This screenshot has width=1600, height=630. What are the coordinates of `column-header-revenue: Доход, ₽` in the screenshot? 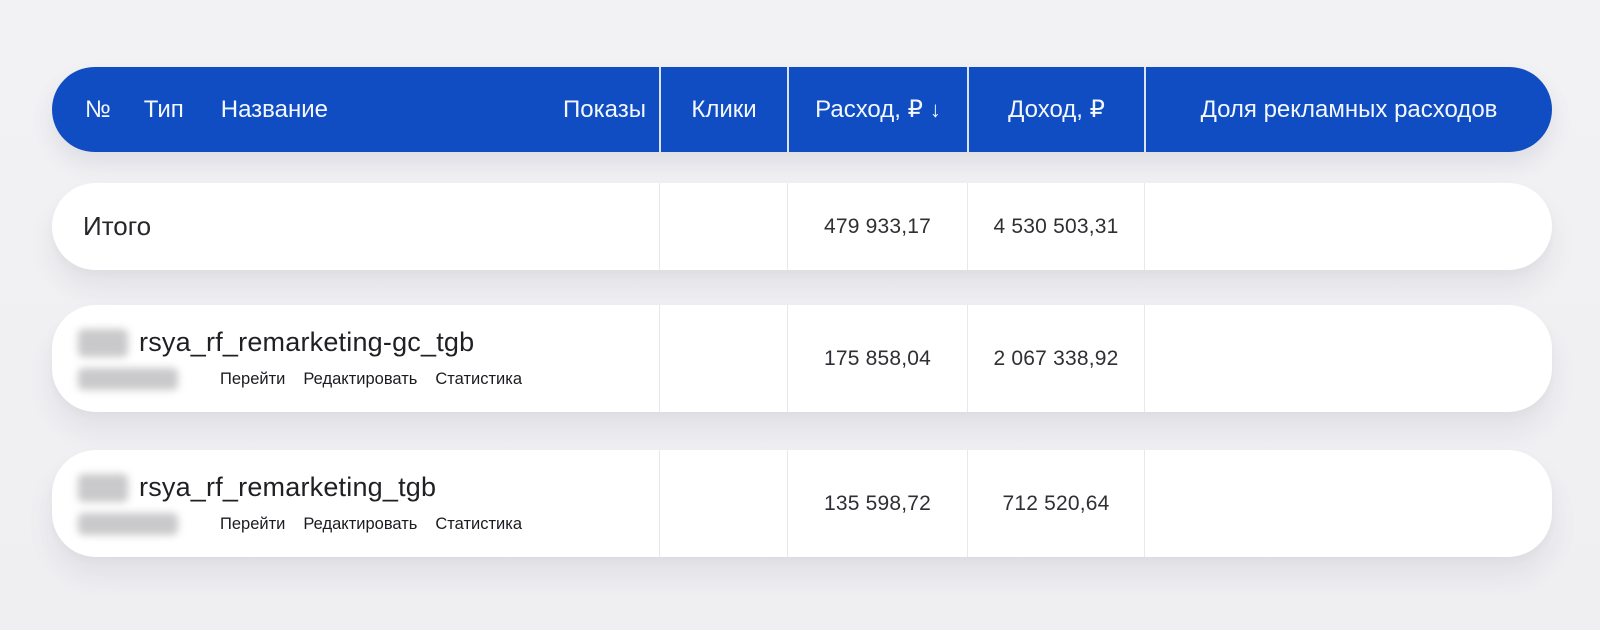 It's located at (1055, 109).